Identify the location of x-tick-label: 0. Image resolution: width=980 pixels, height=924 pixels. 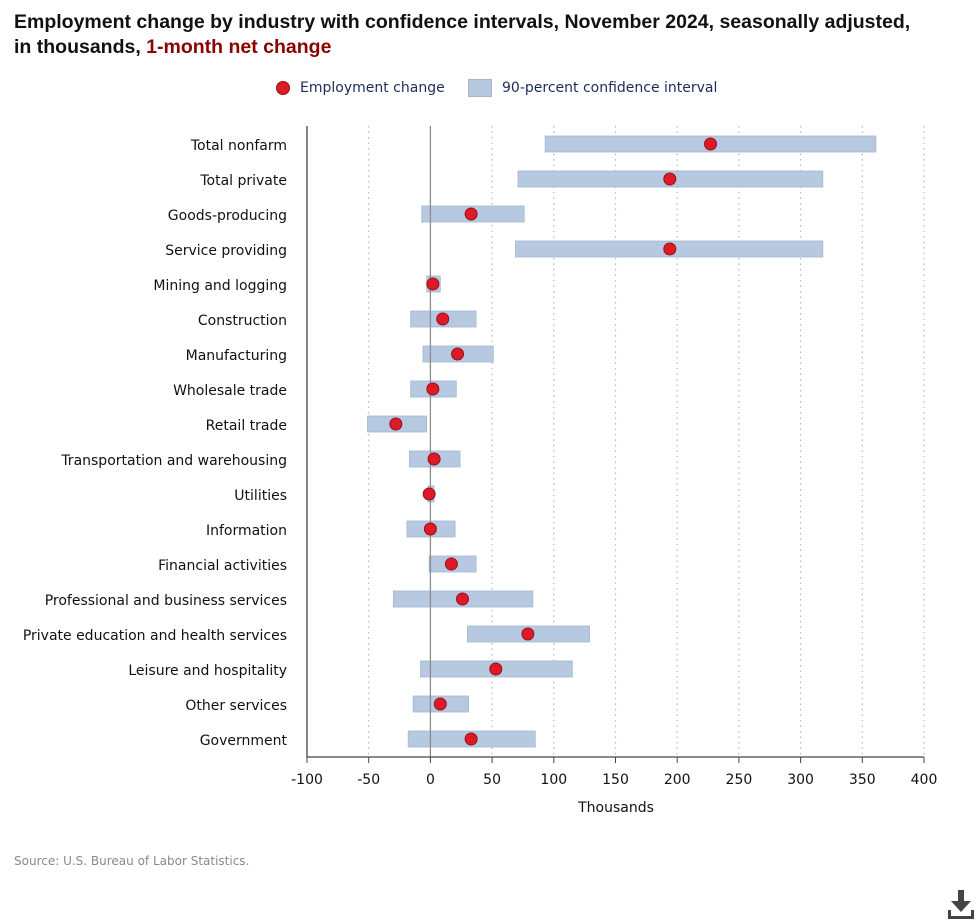
(430, 780).